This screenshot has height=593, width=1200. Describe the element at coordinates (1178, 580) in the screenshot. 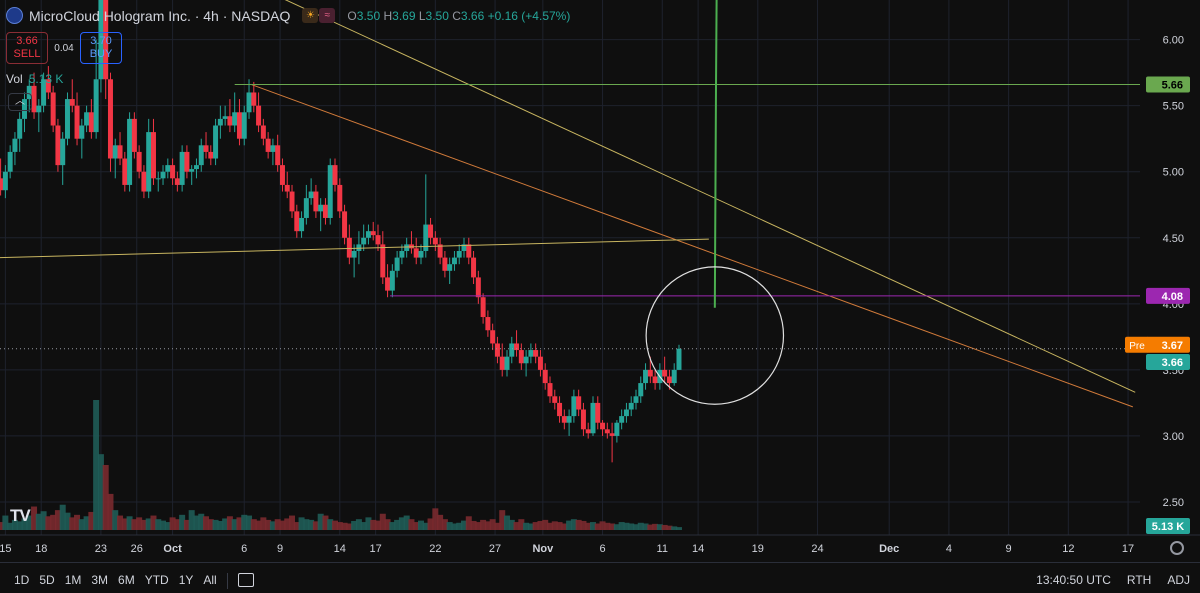

I see `adjust-toggle: ADJ` at that location.